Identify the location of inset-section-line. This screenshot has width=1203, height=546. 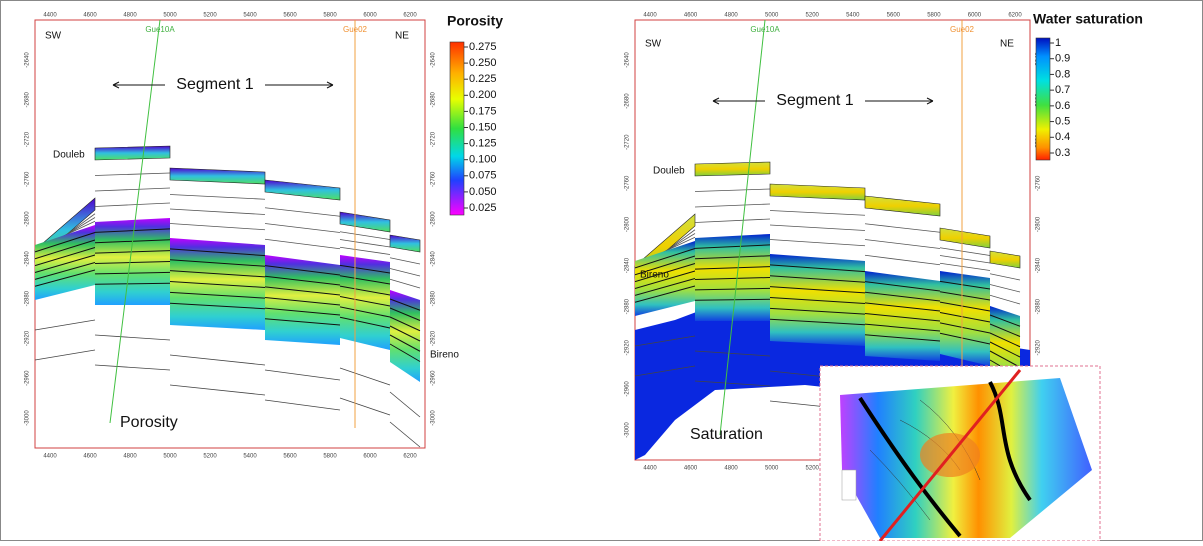
(950, 455).